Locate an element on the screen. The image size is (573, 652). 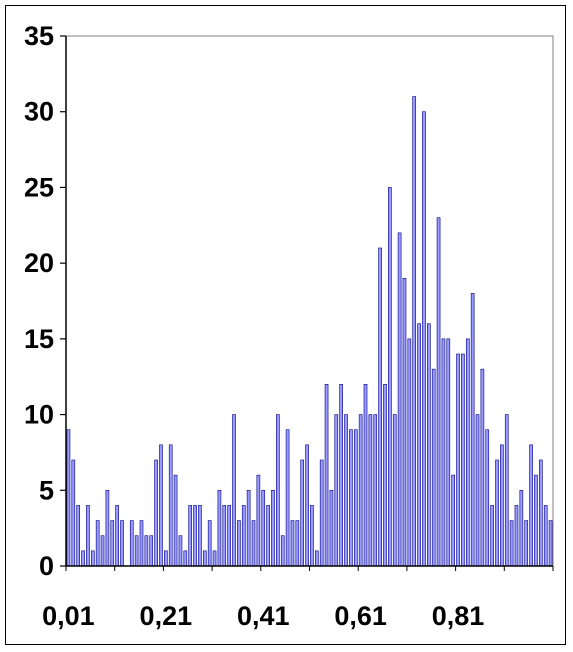
y-tick-label: 0 is located at coordinates (46, 566).